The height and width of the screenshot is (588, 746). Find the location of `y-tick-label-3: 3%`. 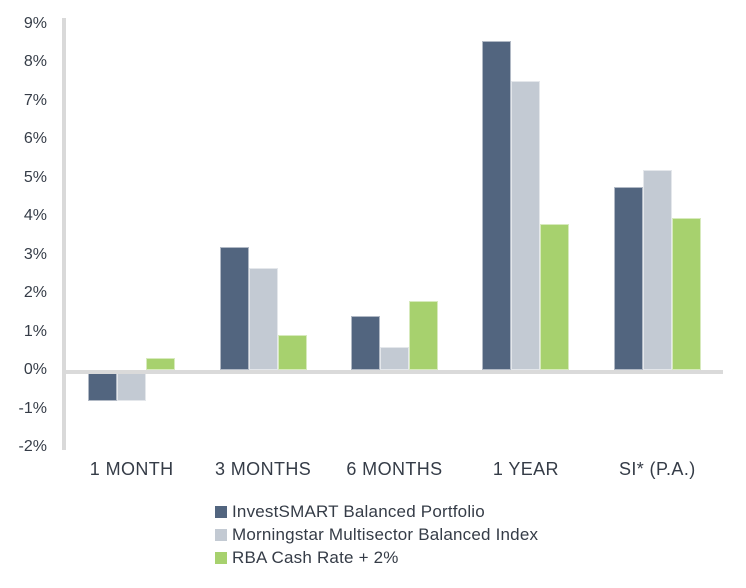

y-tick-label-3: 3% is located at coordinates (35, 254).